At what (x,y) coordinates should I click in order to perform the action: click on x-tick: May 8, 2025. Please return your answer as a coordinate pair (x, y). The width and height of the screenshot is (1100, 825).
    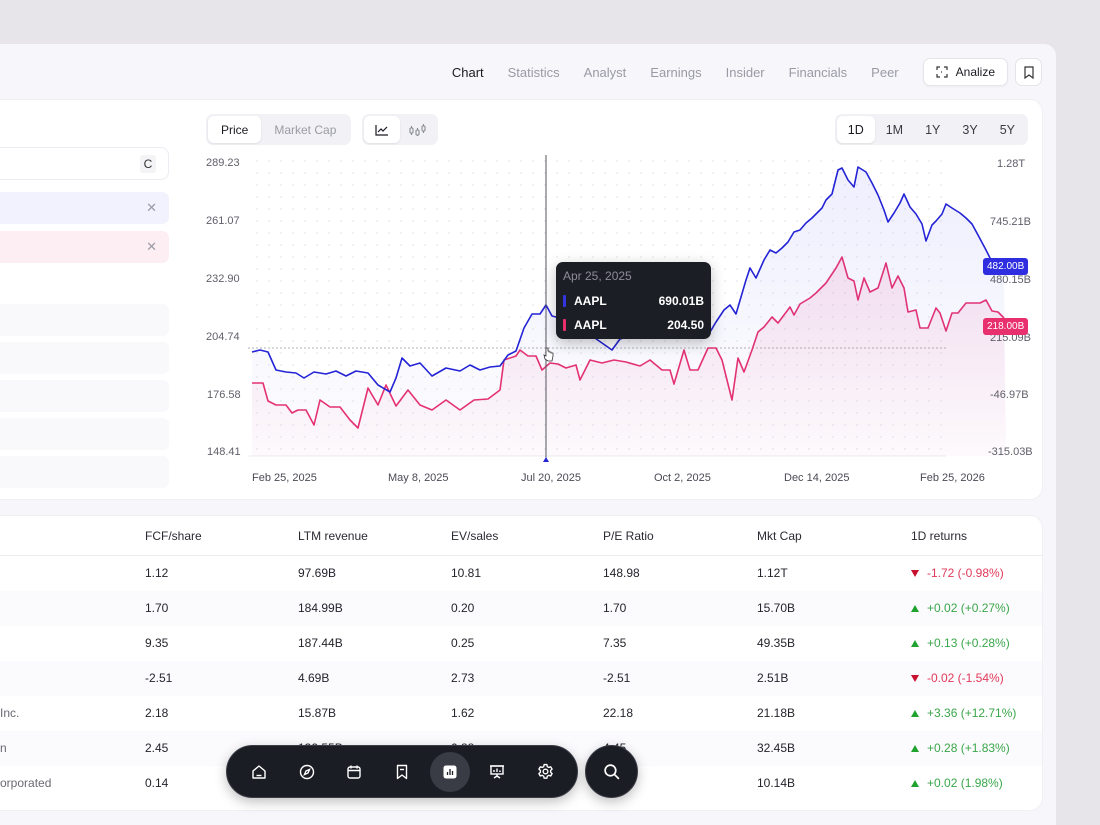
    Looking at the image, I should click on (418, 478).